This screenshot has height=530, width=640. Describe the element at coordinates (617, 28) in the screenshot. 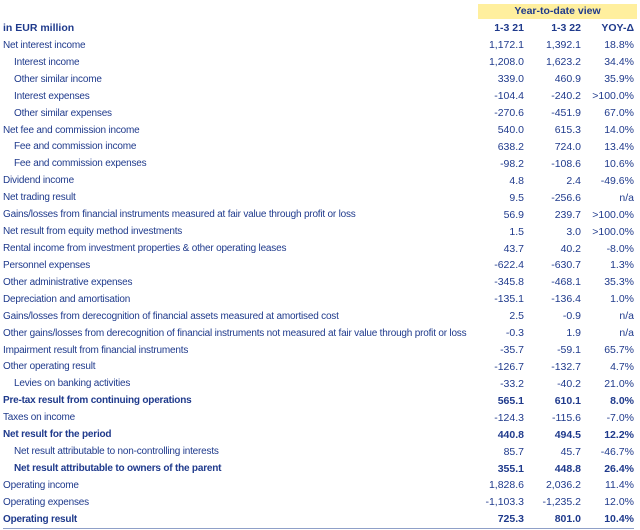

I see `column-header-yoy-delta: YOY-Δ` at that location.